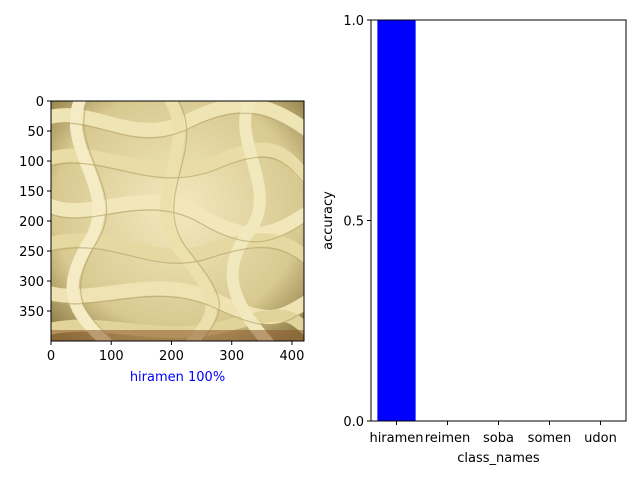  Describe the element at coordinates (353, 422) in the screenshot. I see `bar-y-tick-label: 0.0` at that location.